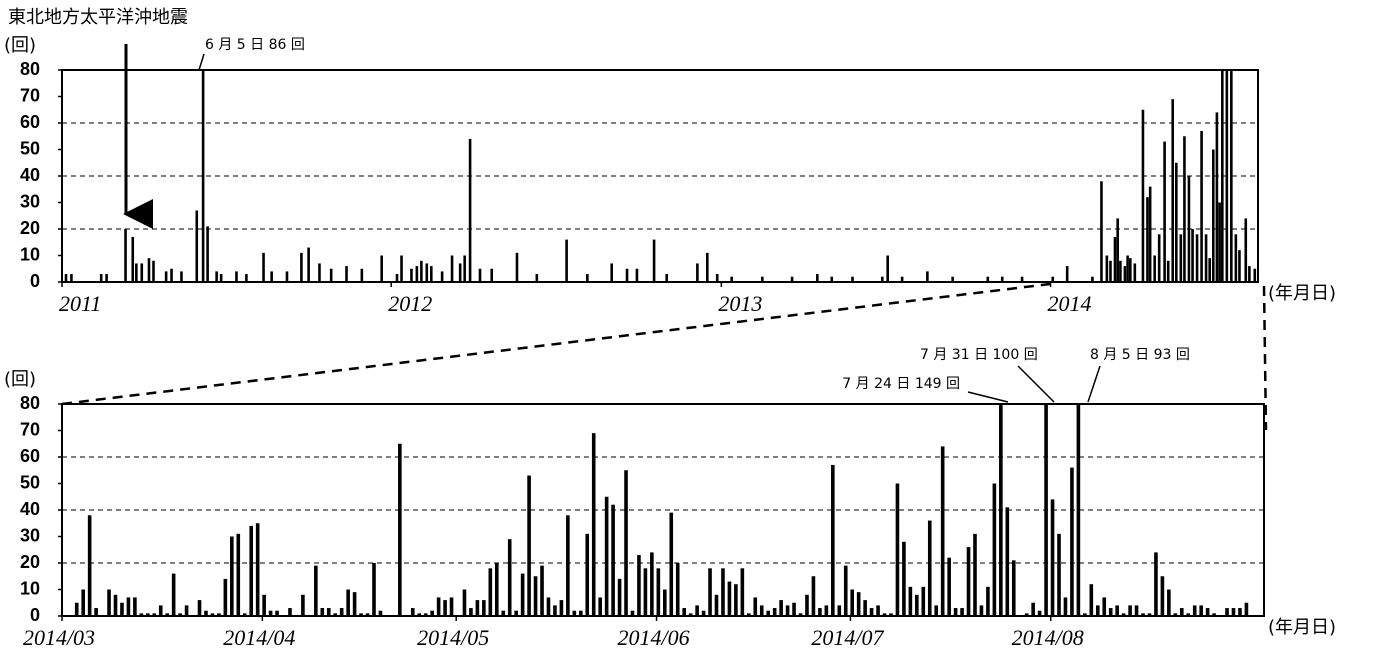 The height and width of the screenshot is (657, 1378). I want to click on y-tick-label: 20, so click(30, 562).